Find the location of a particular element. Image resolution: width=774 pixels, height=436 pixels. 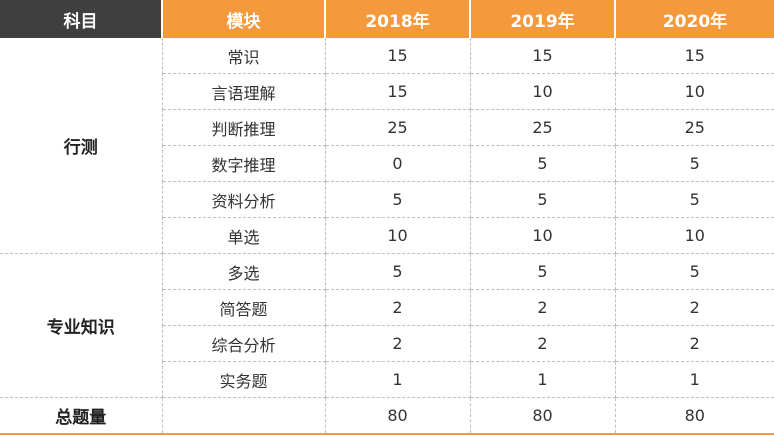

table-row: 言语理解 15 10 10 is located at coordinates (387, 91).